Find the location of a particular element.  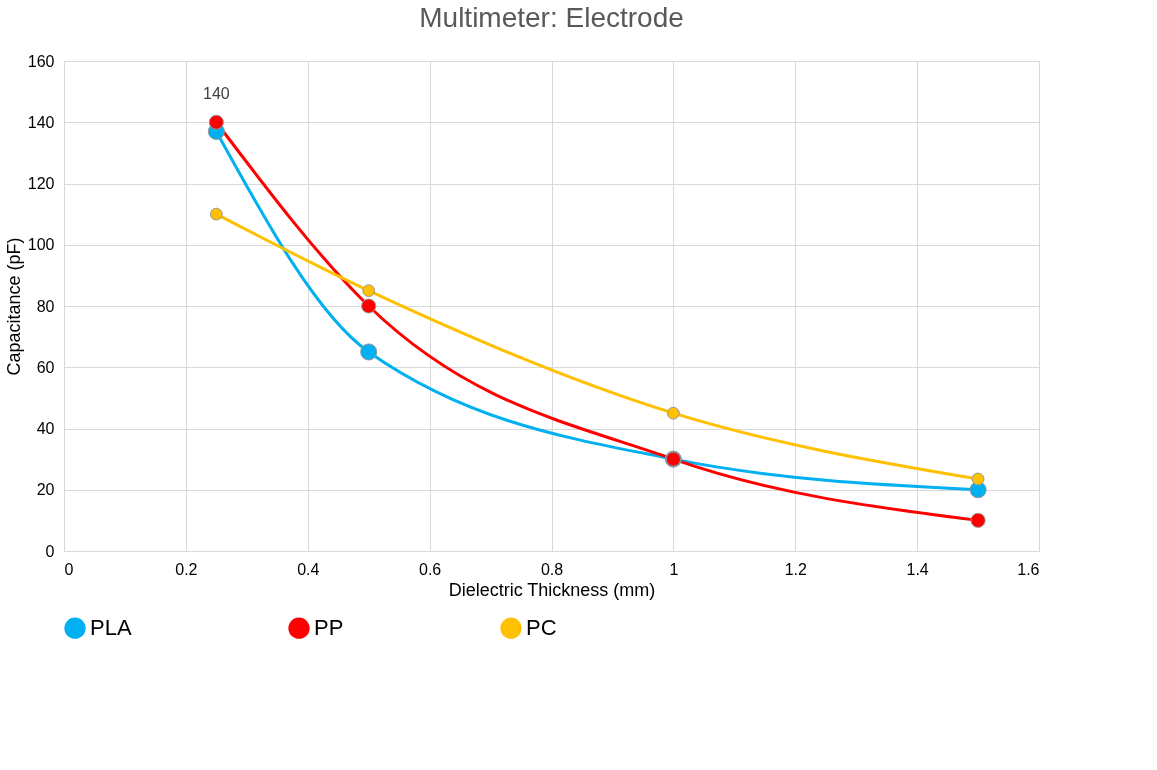

y-axis-title: Capacitance (pF) is located at coordinates (13, 306).